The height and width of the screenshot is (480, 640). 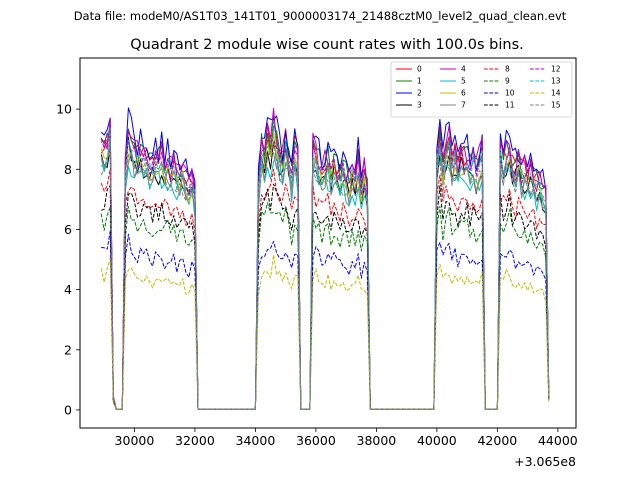 I want to click on legend-label-4: 4, so click(x=463, y=69).